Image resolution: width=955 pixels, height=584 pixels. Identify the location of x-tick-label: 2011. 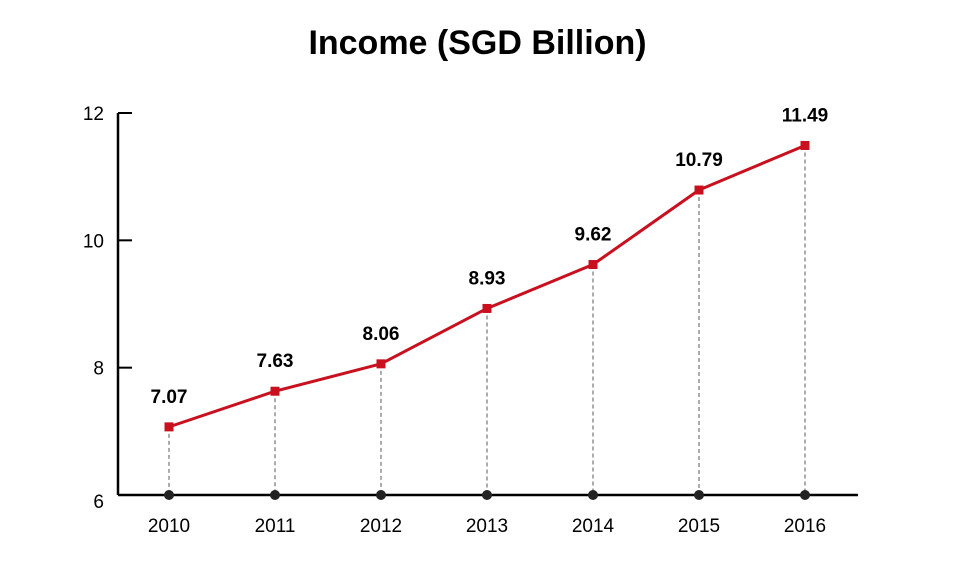
(275, 526).